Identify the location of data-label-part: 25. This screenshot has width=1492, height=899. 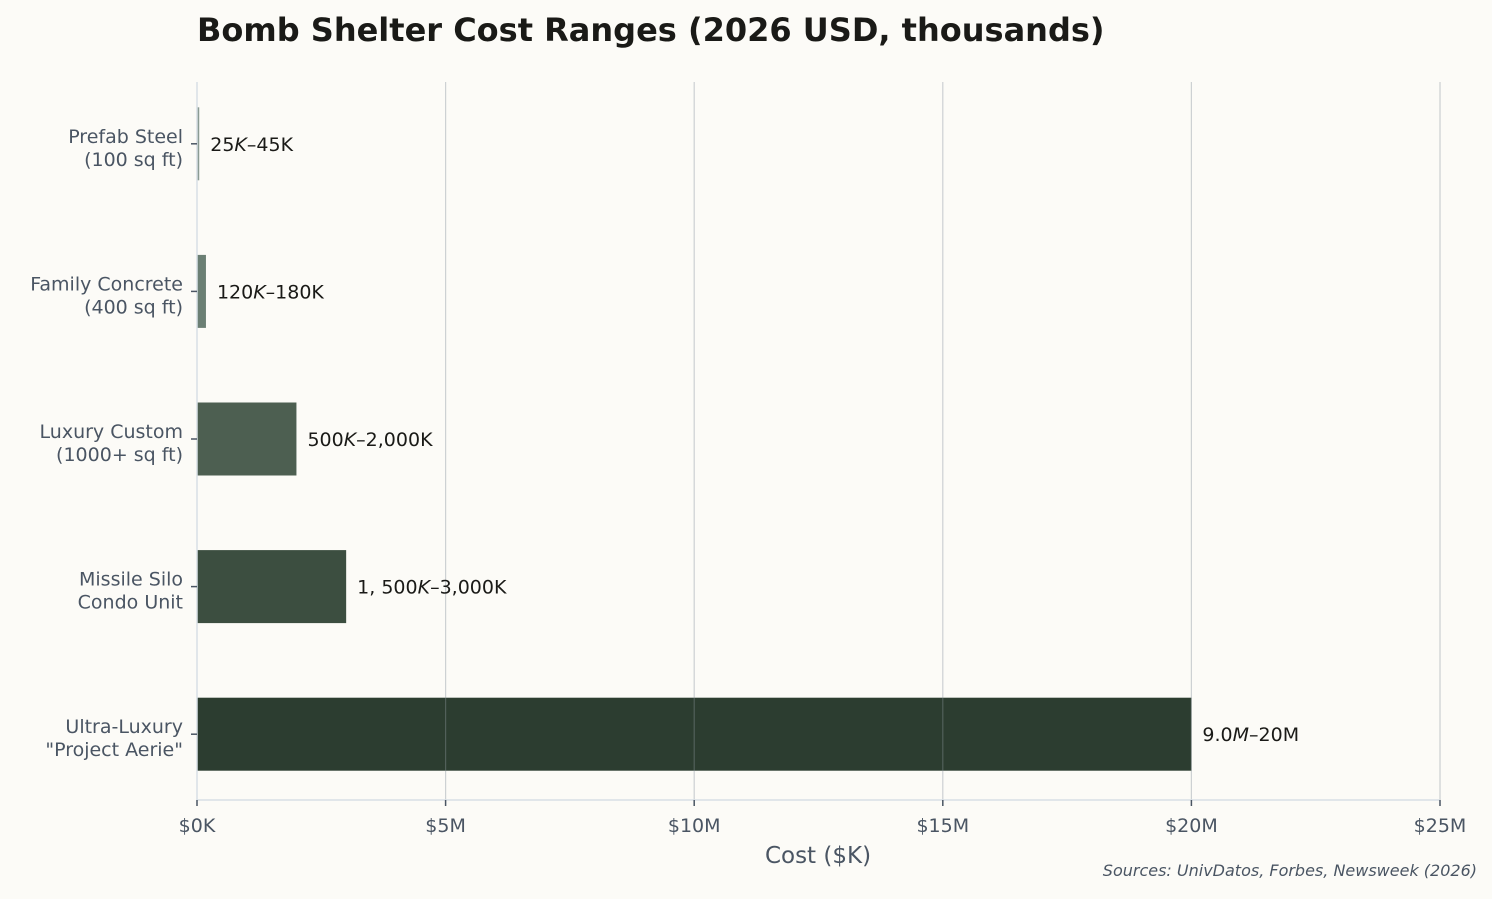
(222, 145).